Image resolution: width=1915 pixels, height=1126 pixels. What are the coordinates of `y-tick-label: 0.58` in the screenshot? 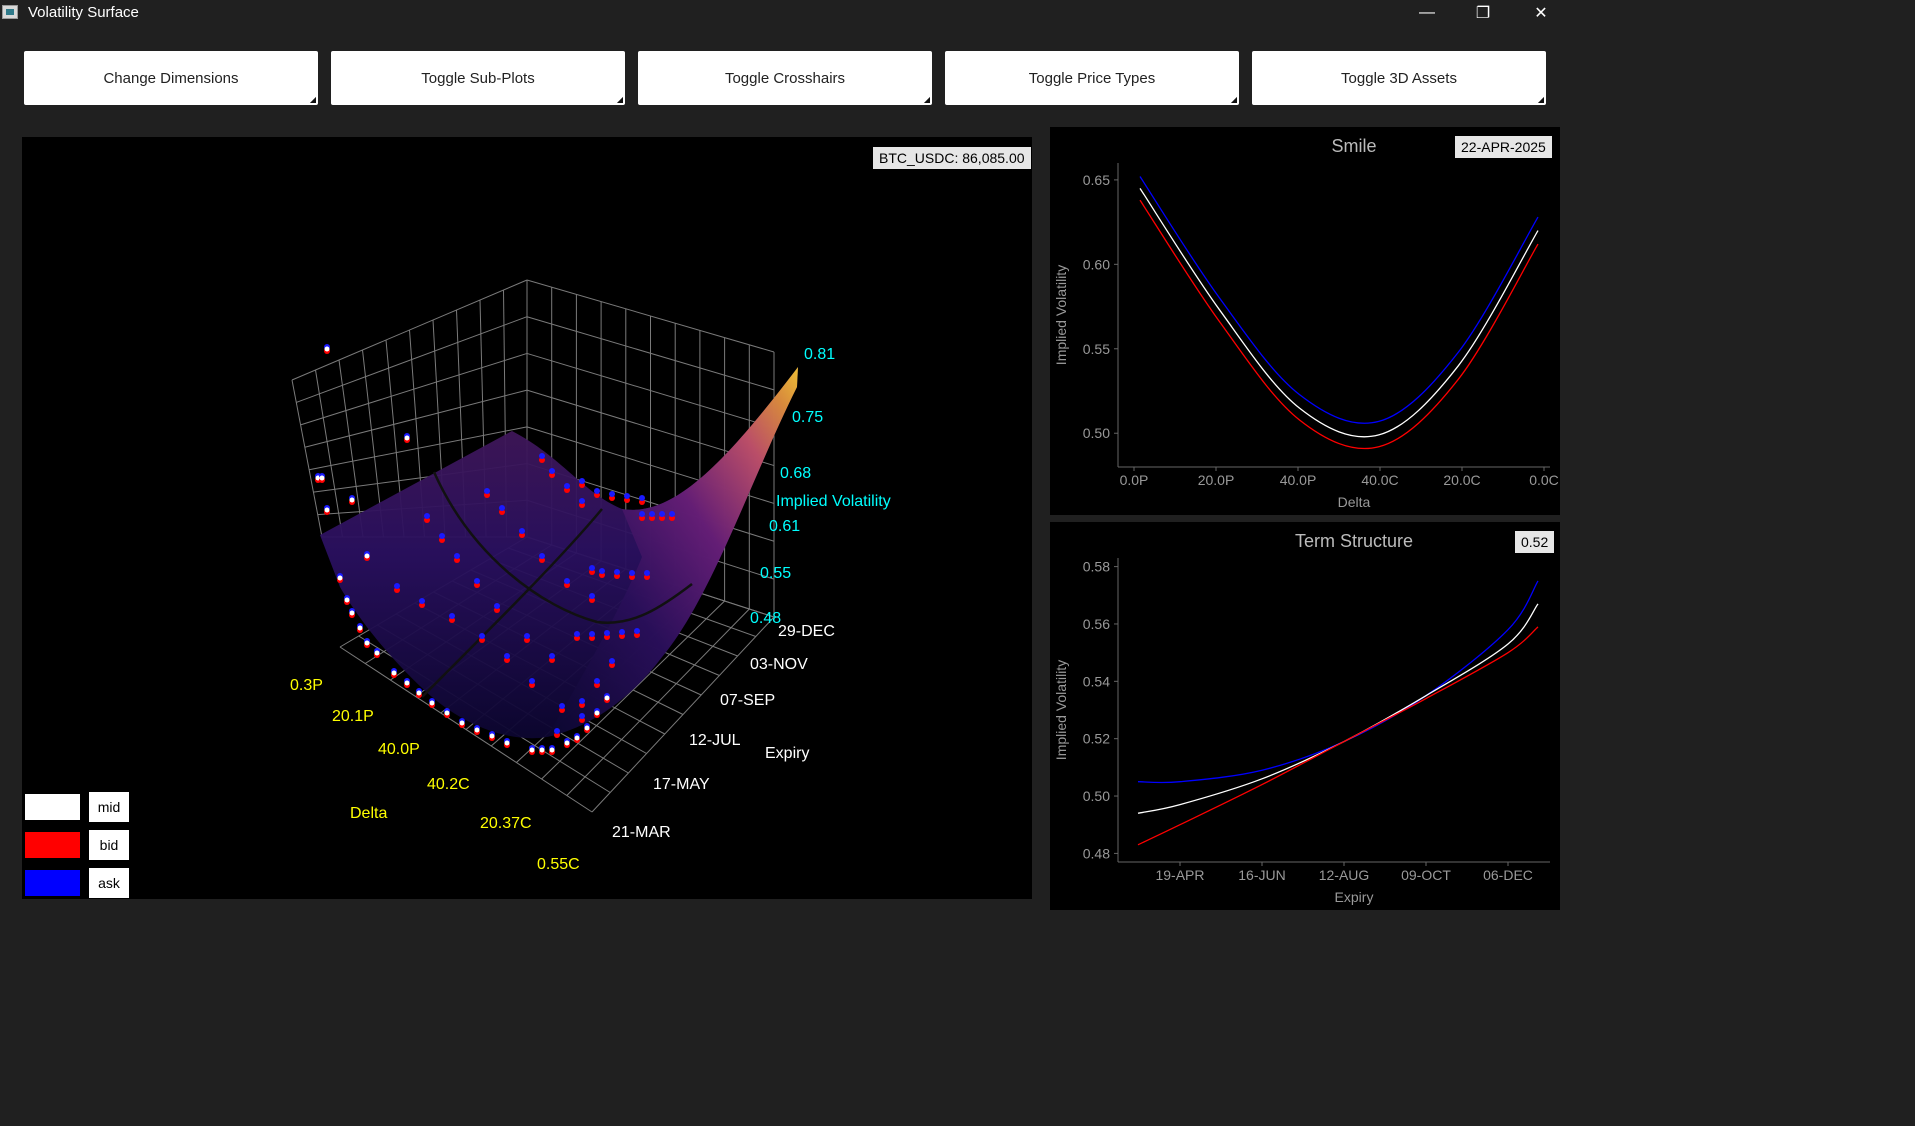 It's located at (1096, 567).